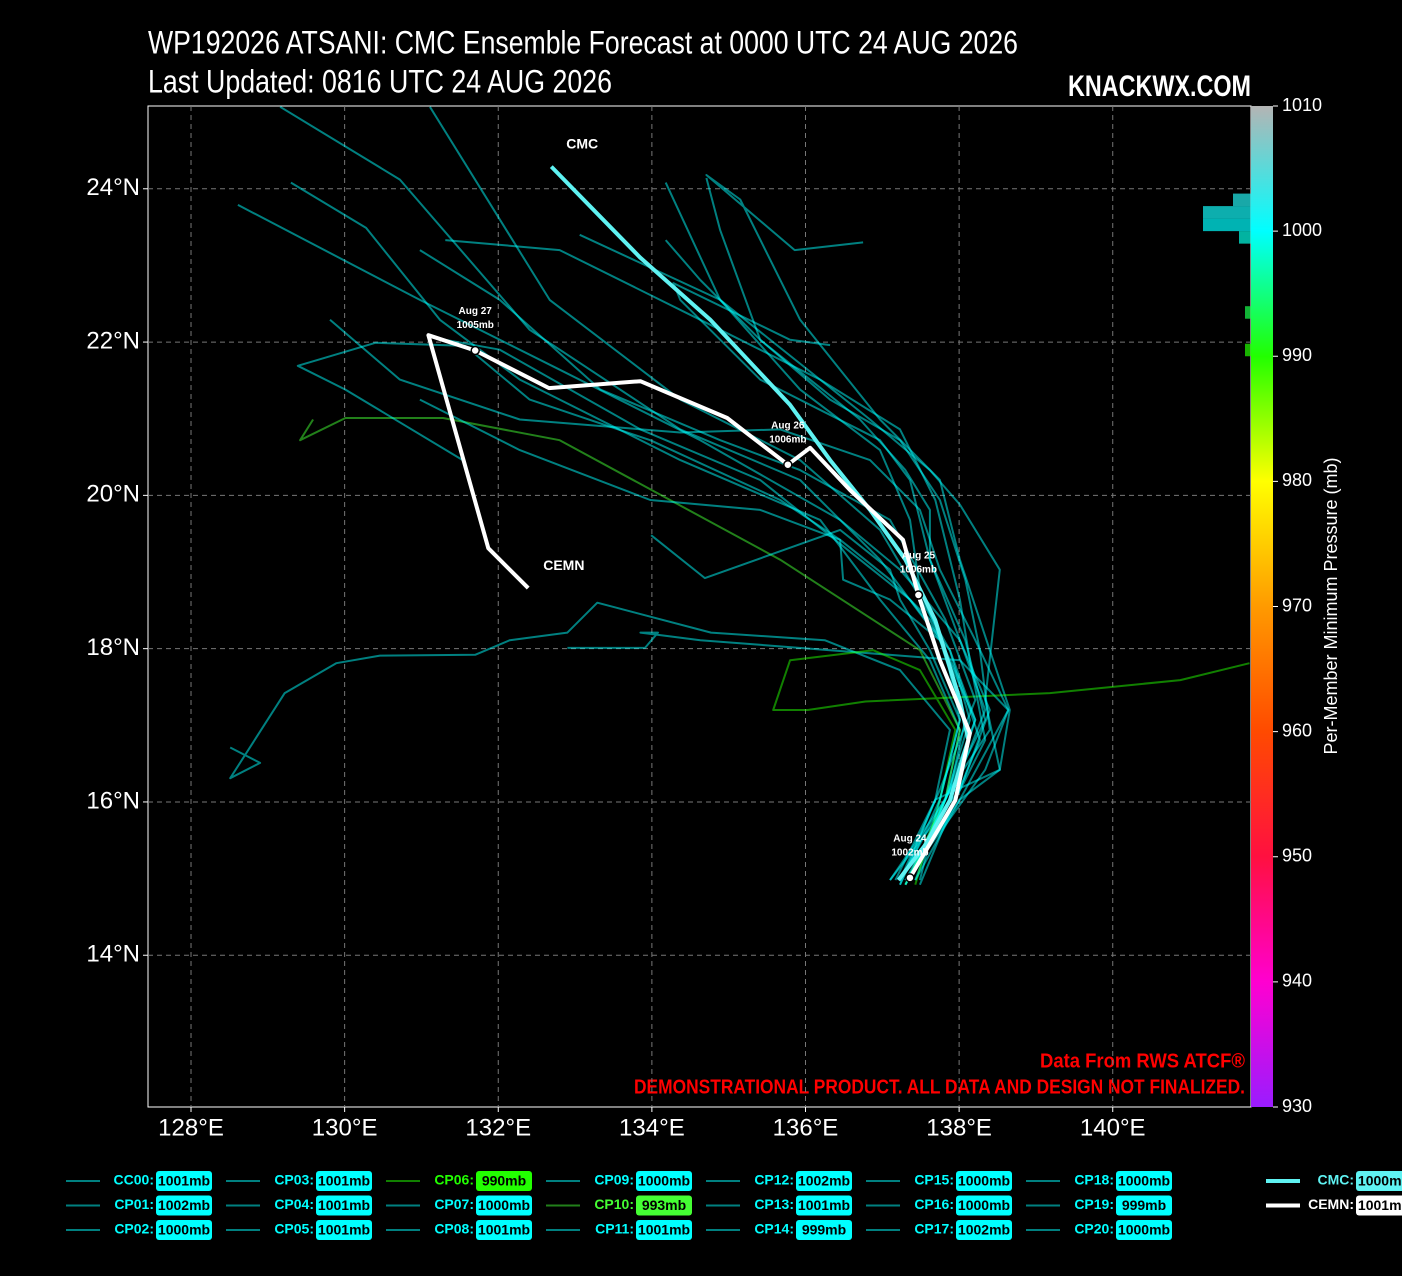 The height and width of the screenshot is (1276, 1402). I want to click on legend-label: CP07:, so click(454, 1204).